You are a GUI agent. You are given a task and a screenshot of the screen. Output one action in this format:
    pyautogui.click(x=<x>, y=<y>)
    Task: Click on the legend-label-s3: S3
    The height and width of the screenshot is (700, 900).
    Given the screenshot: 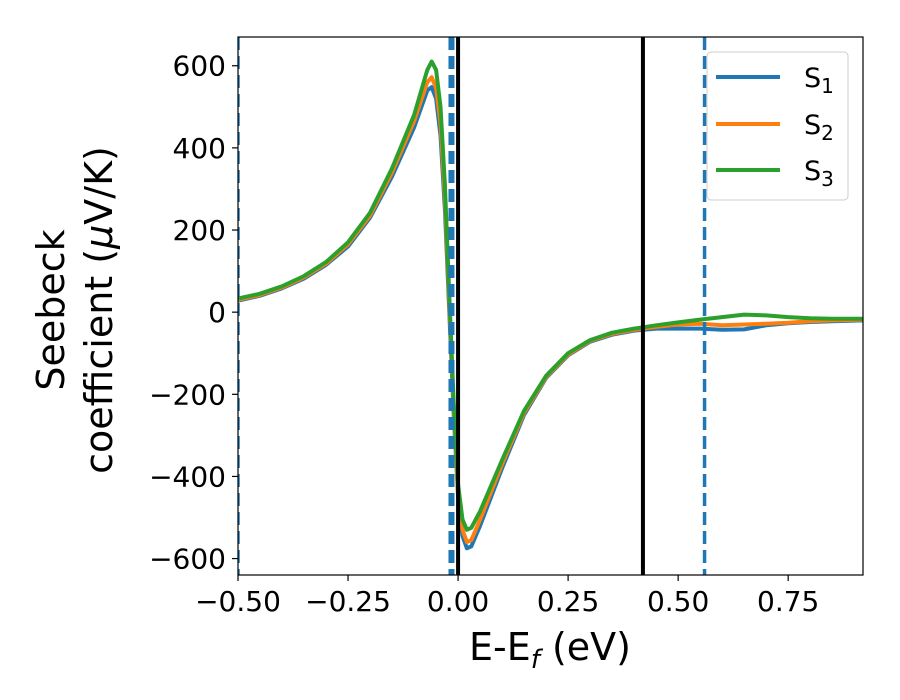 What is the action you would take?
    pyautogui.click(x=819, y=173)
    